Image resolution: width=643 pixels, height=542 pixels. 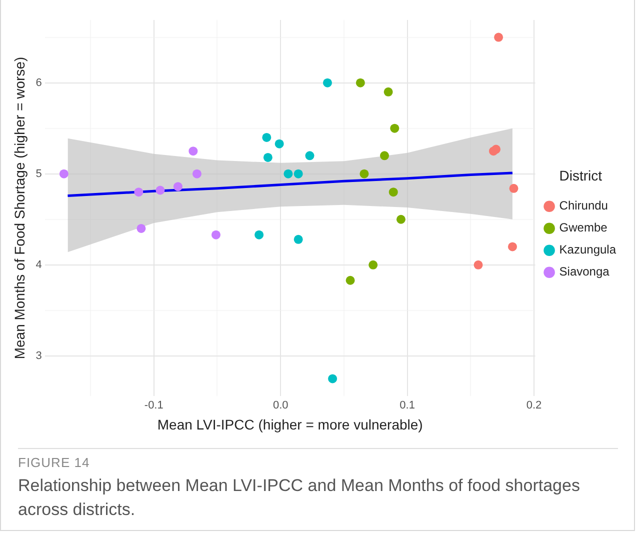 I want to click on x-tick-label: 0.2, so click(x=534, y=406).